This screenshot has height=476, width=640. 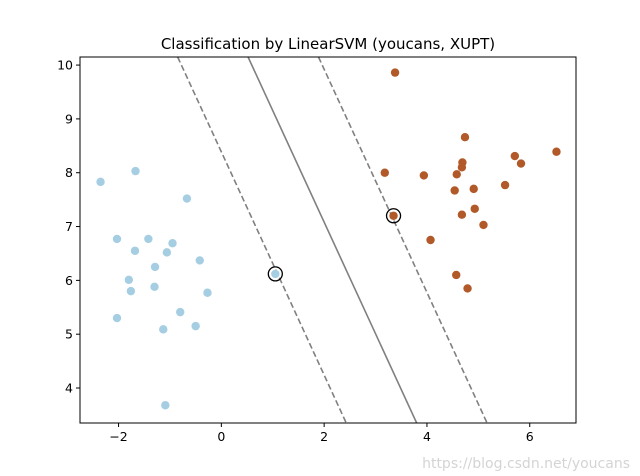 I want to click on x-tick-label: 6, so click(x=530, y=436).